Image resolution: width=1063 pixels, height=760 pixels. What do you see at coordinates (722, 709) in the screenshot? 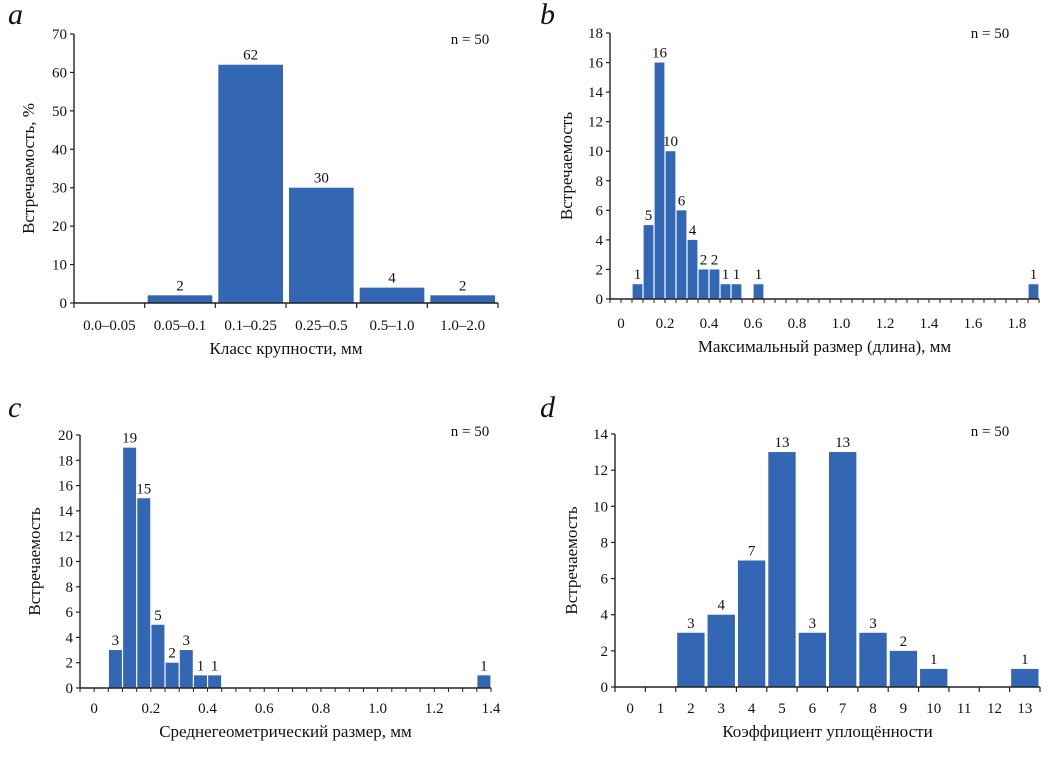
I see `x-tick-label: 3` at bounding box center [722, 709].